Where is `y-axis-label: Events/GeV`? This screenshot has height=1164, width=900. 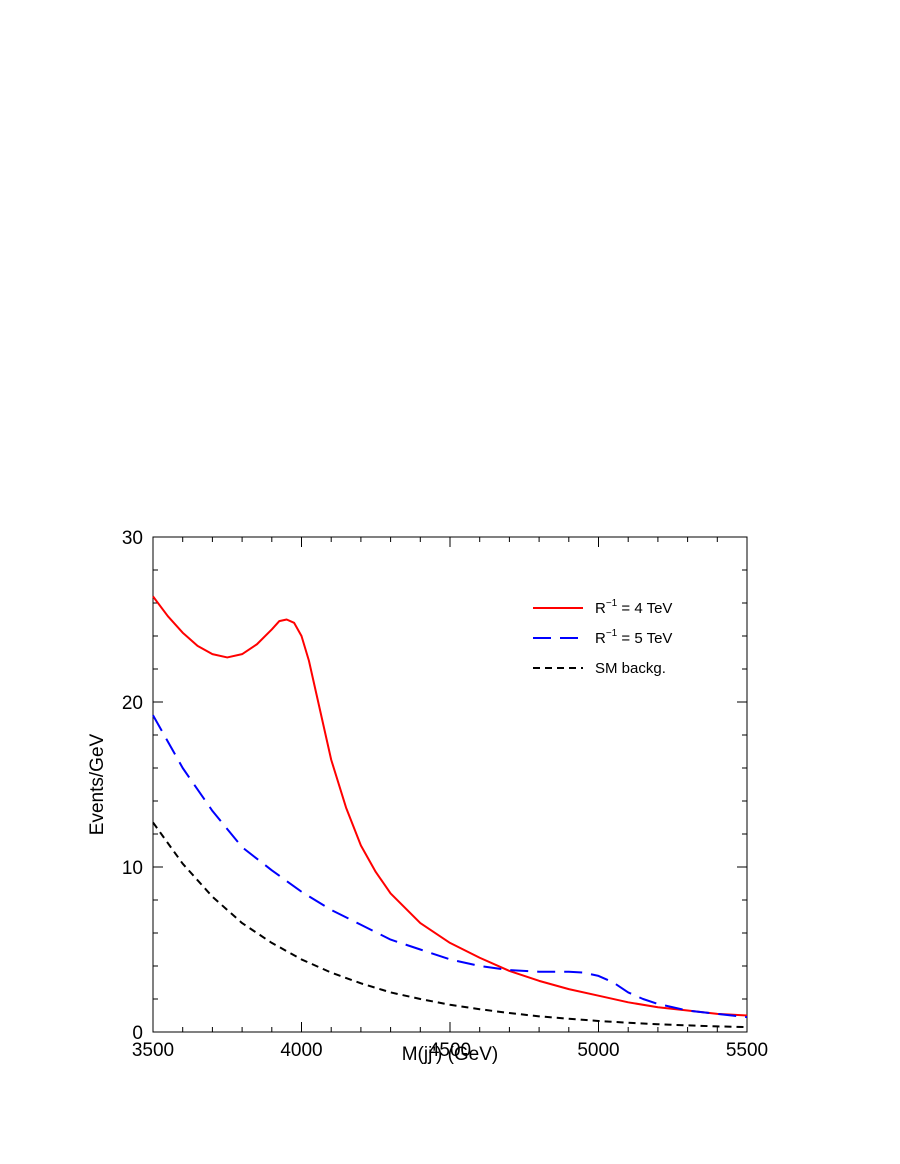
y-axis-label: Events/GeV is located at coordinates (97, 784).